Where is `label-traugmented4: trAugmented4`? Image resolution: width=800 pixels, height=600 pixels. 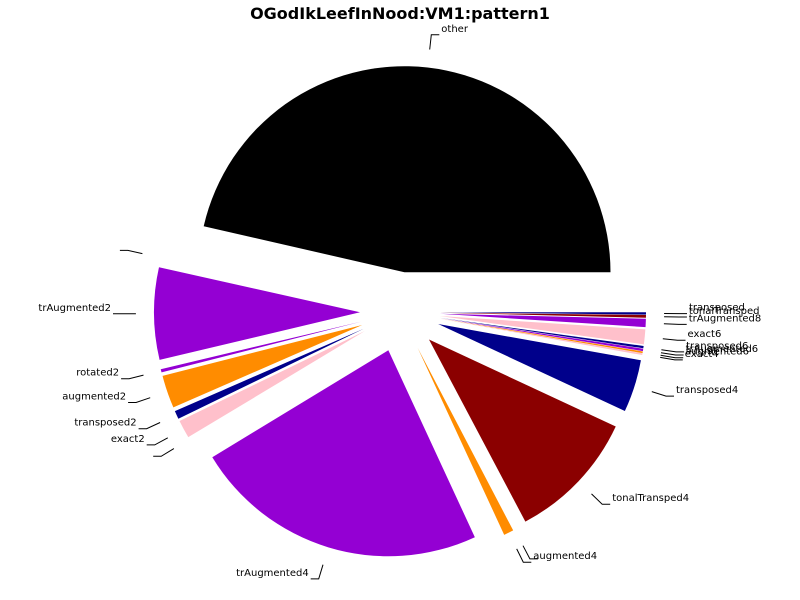 label-traugmented4: trAugmented4 is located at coordinates (272, 573).